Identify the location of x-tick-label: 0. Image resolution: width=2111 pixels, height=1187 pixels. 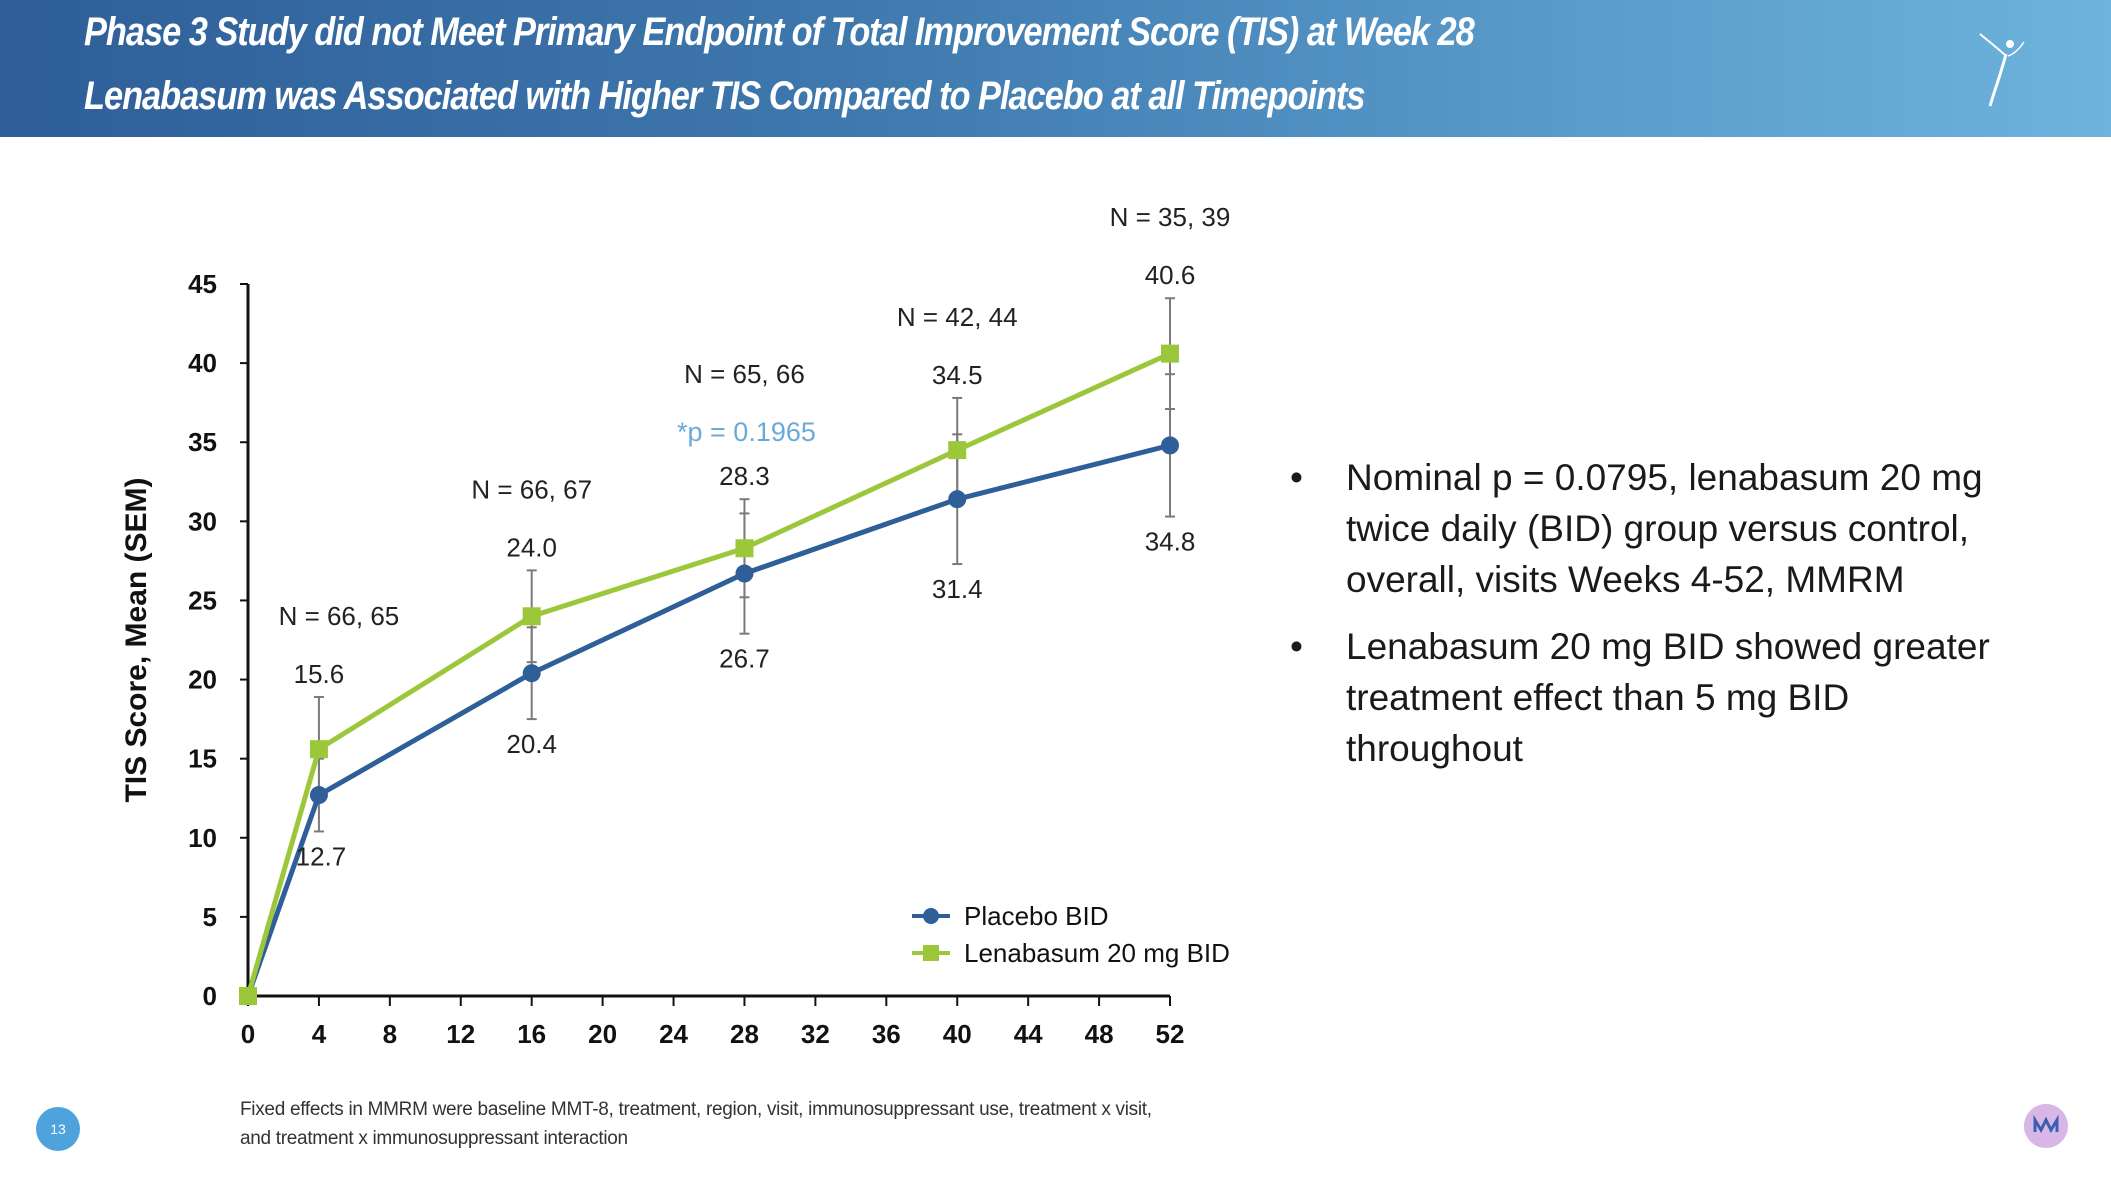
(248, 1034).